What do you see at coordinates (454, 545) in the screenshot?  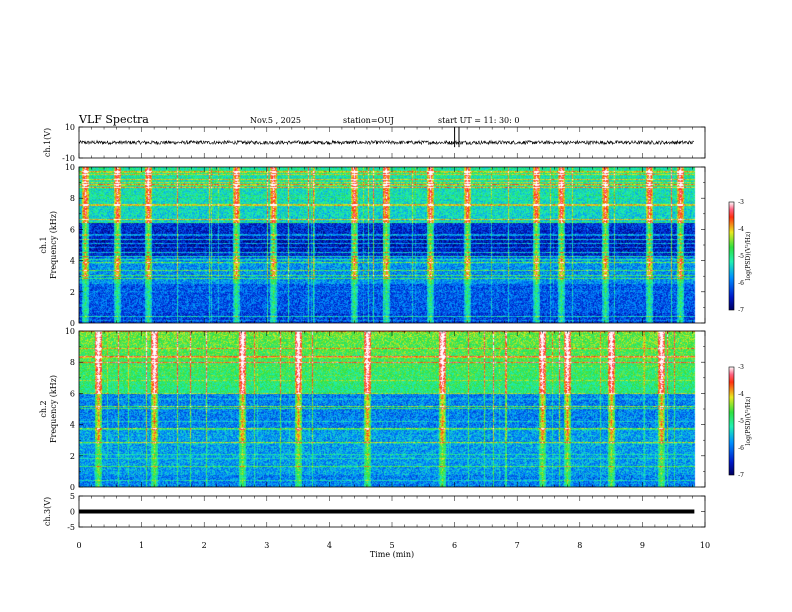 I see `x-tick-label: 6` at bounding box center [454, 545].